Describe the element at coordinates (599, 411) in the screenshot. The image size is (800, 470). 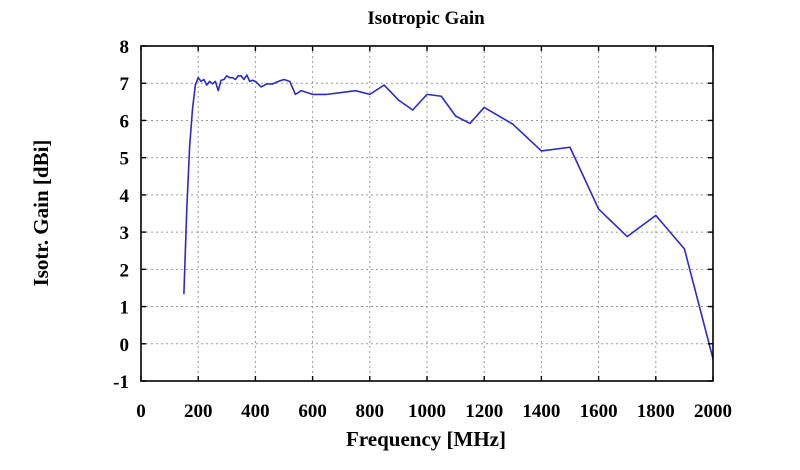
I see `x-tick-label: 1600` at that location.